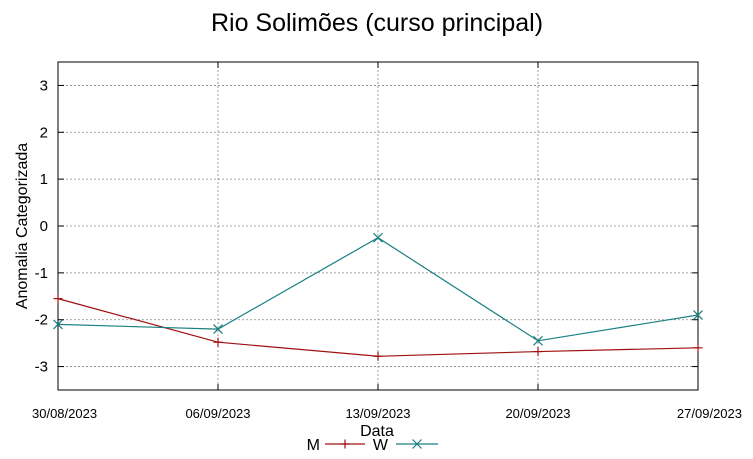  Describe the element at coordinates (41, 273) in the screenshot. I see `y-tick-label: -1` at that location.